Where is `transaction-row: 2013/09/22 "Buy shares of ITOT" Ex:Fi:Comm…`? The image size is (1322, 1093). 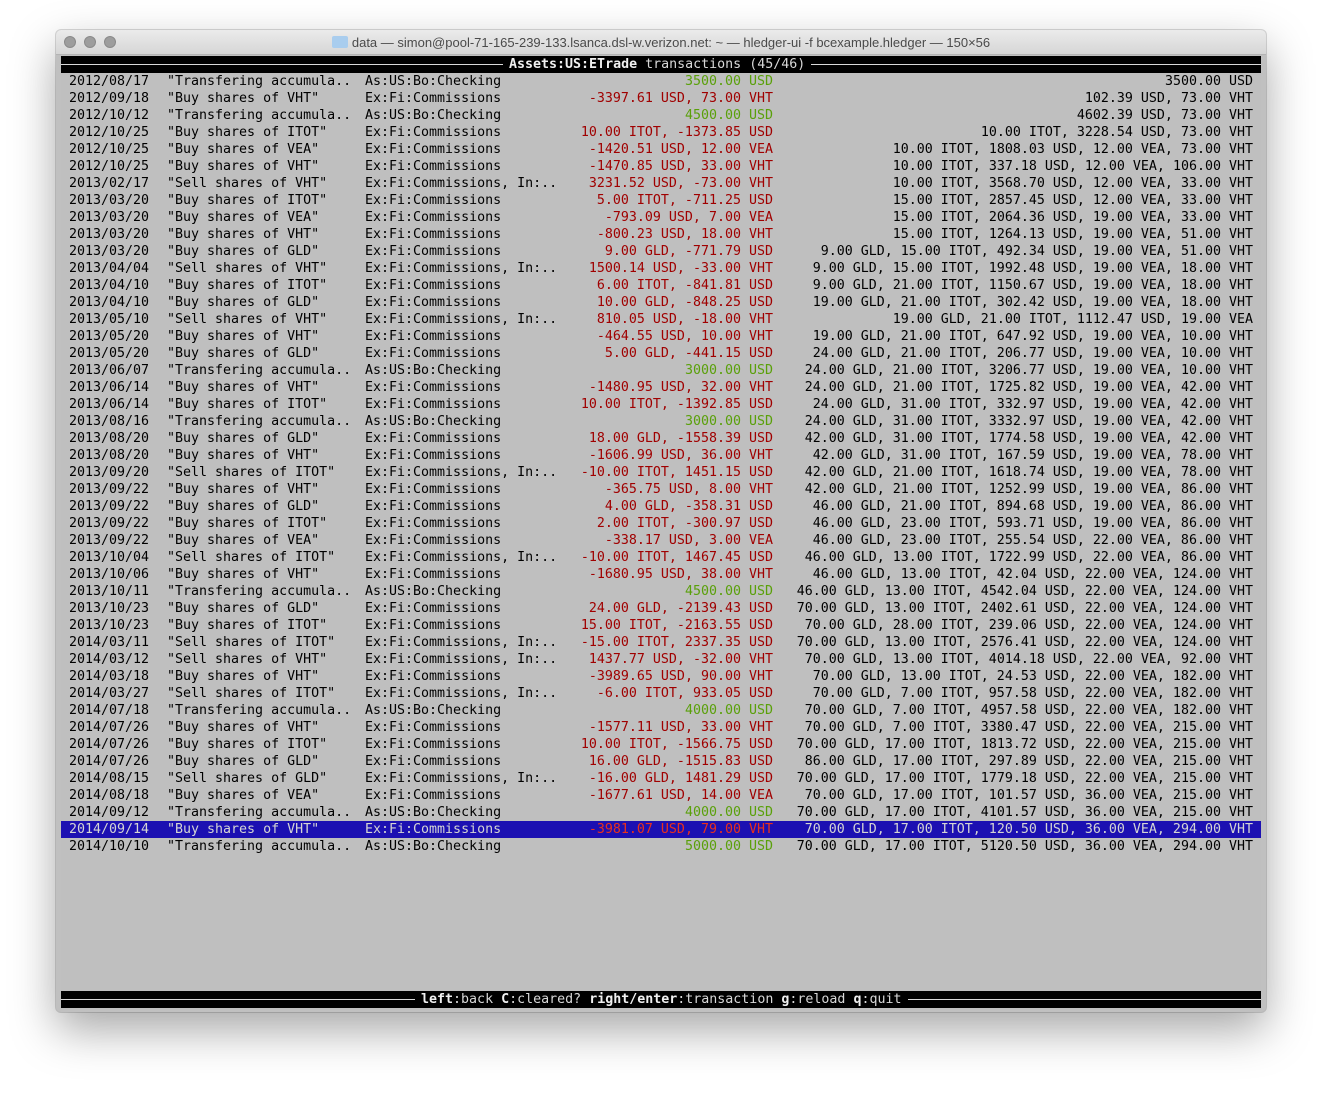 transaction-row: 2013/09/22 "Buy shares of ITOT" Ex:Fi:Comm… is located at coordinates (661, 523).